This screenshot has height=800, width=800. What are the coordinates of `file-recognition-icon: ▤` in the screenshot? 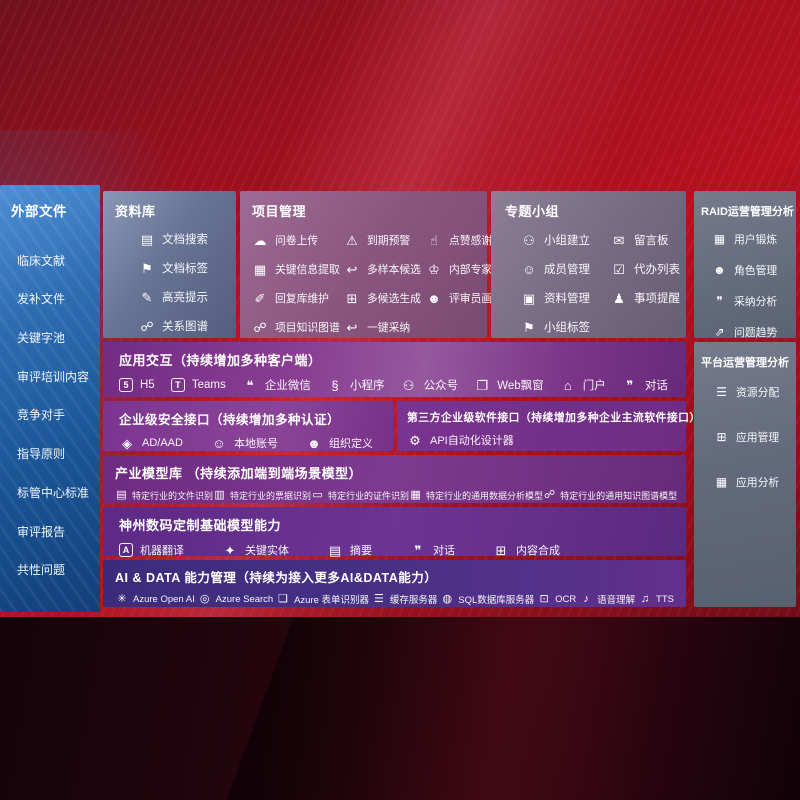 It's located at (121, 495).